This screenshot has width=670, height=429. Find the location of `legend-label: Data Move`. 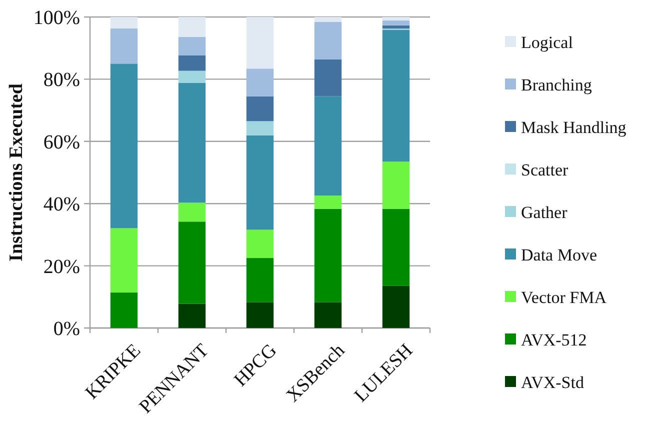

legend-label: Data Move is located at coordinates (559, 254).